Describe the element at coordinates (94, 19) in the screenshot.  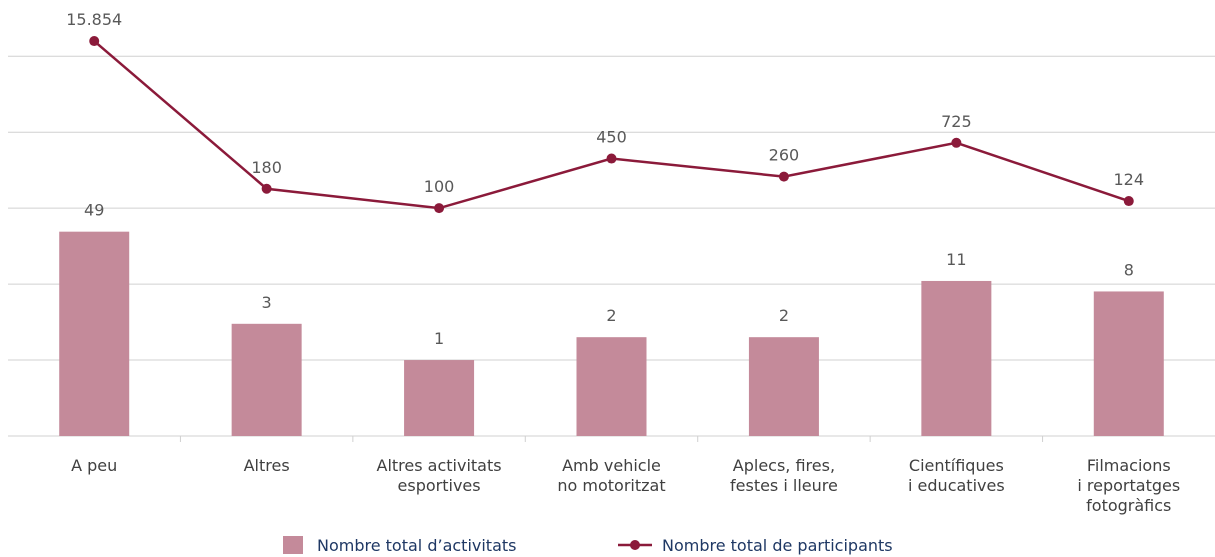
I see `data-label: 15.854` at that location.